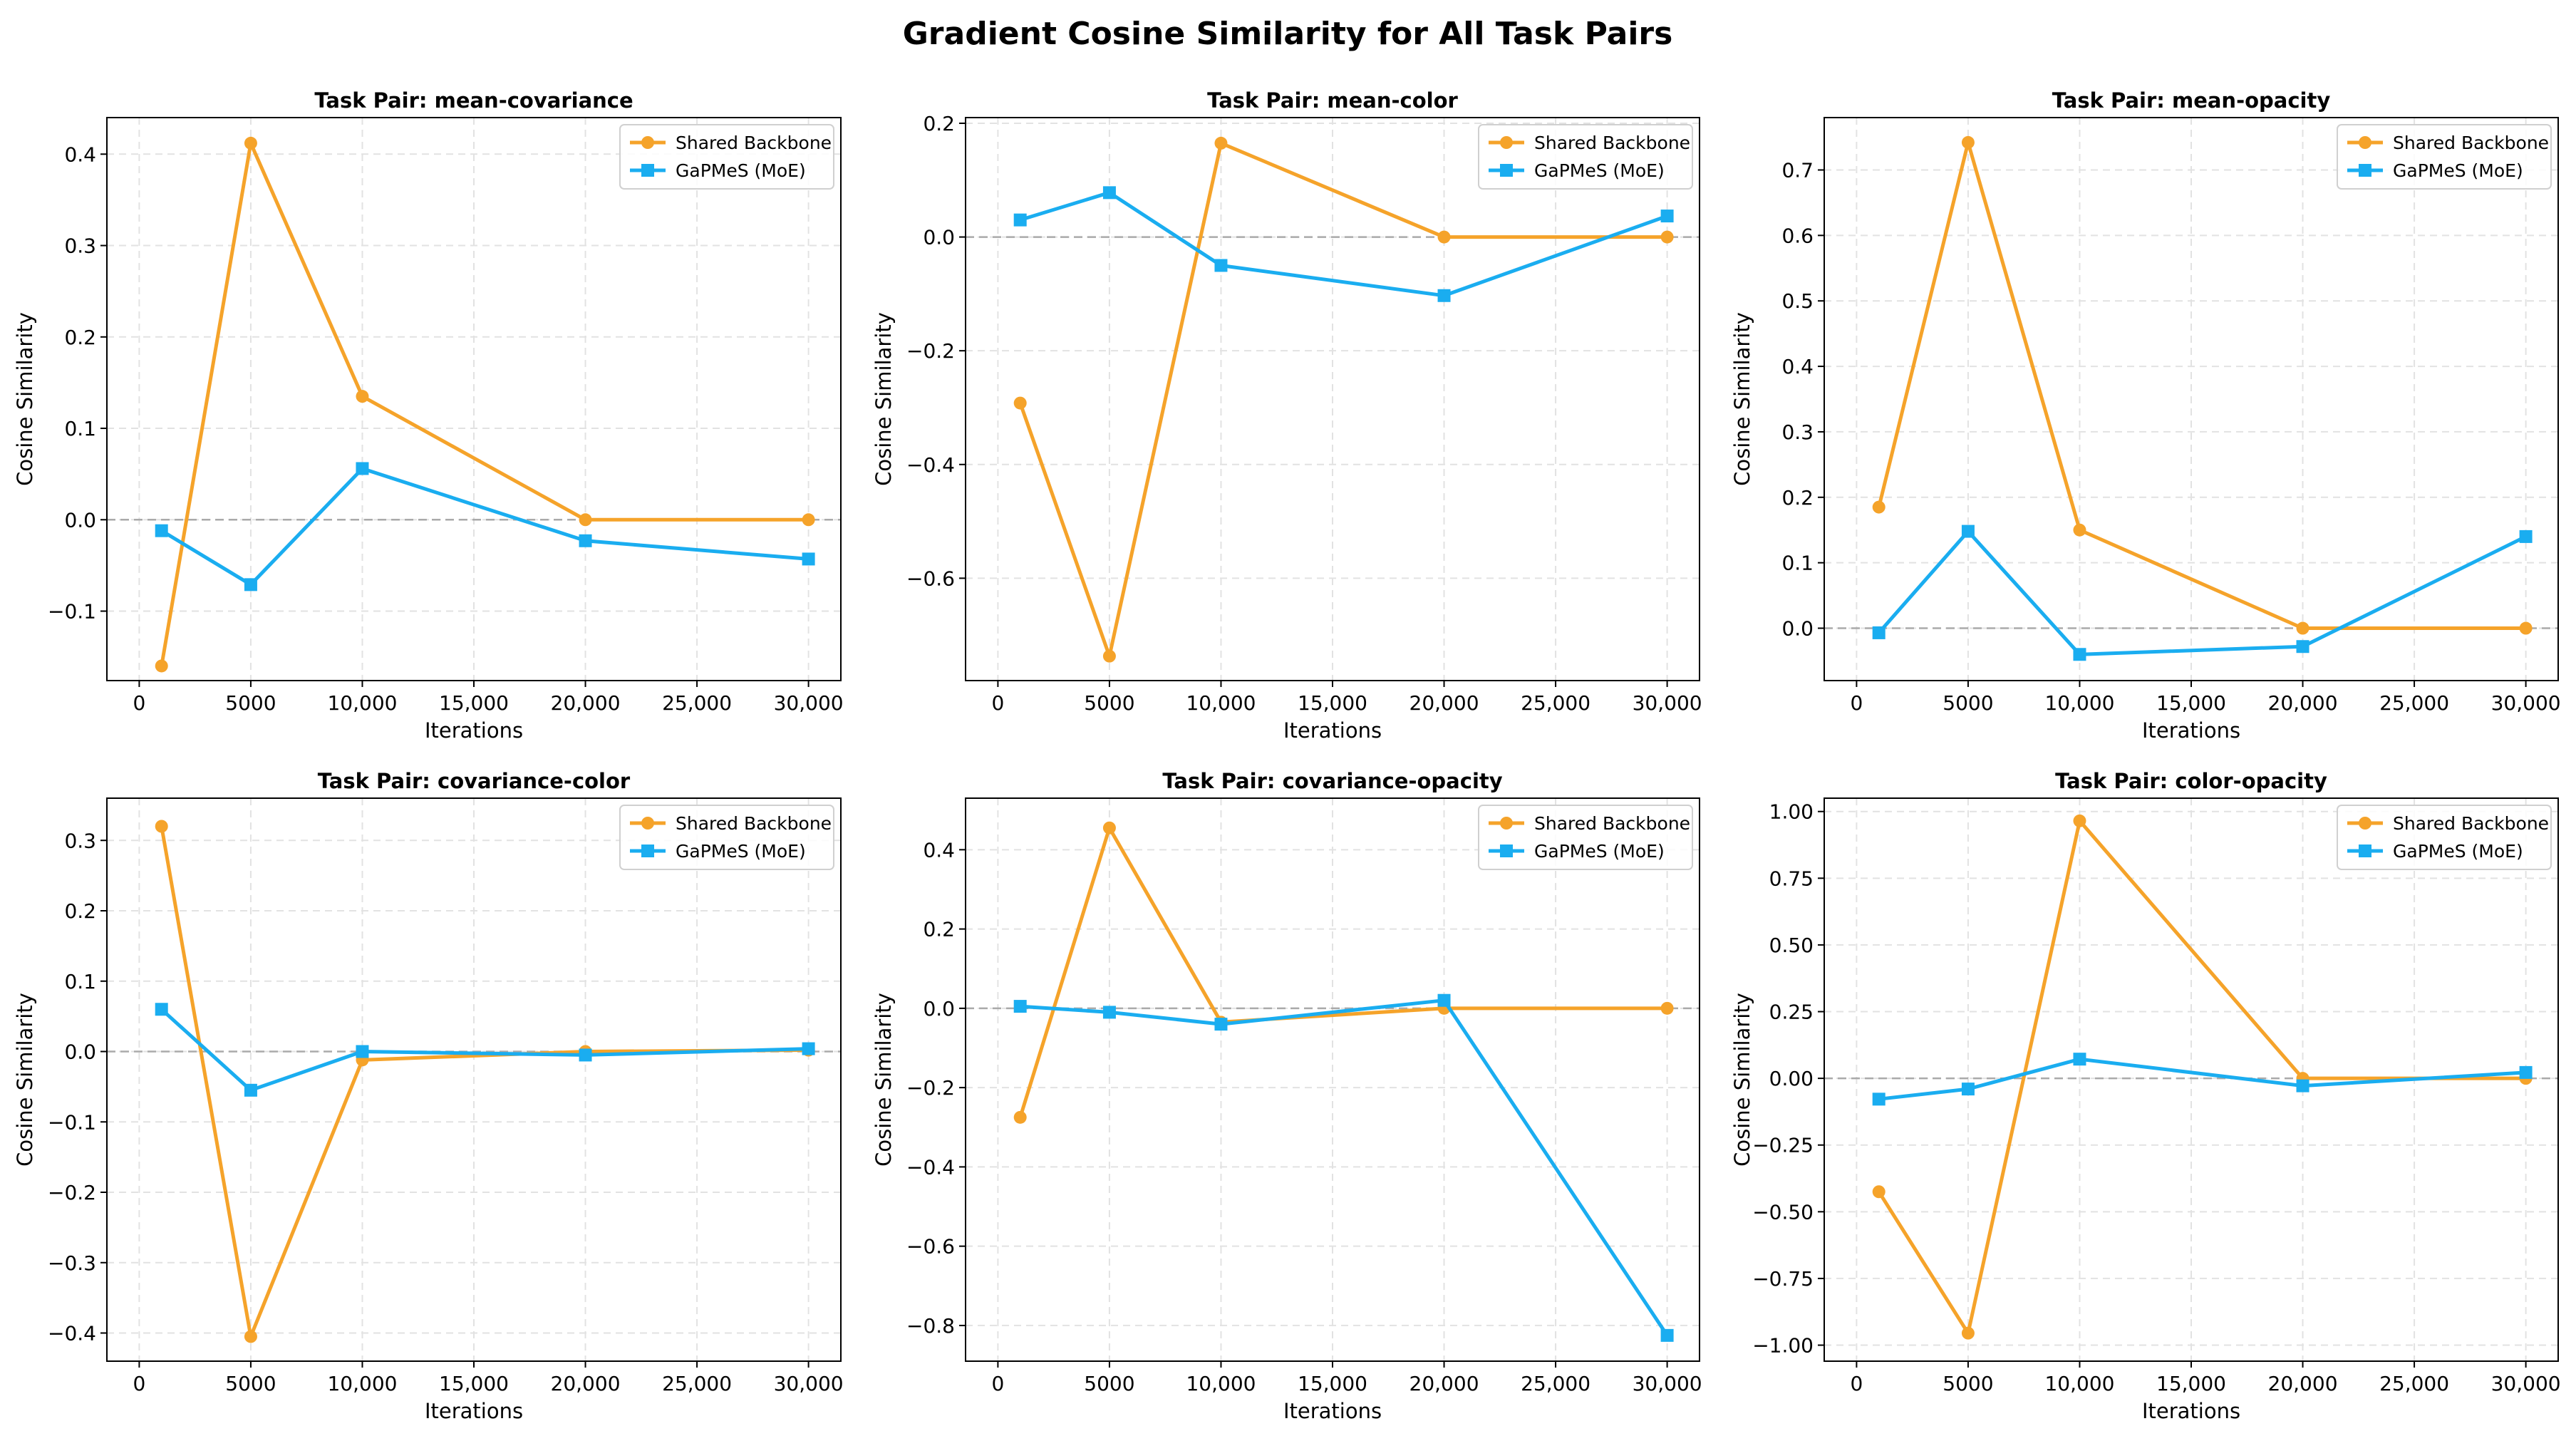  What do you see at coordinates (1792, 1078) in the screenshot?
I see `y-tick-label: 0.00` at bounding box center [1792, 1078].